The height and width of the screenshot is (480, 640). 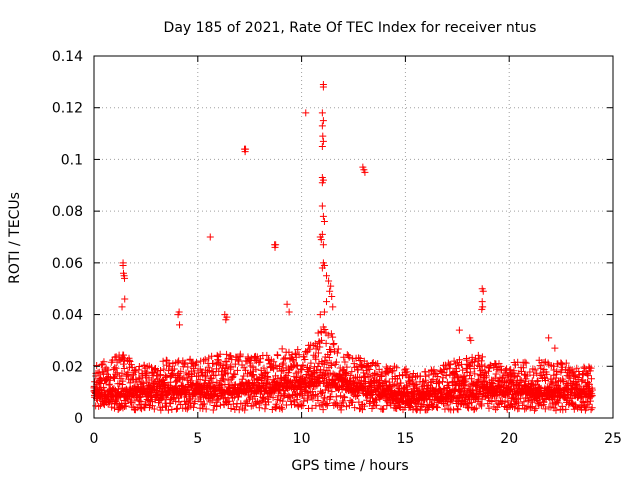 What do you see at coordinates (197, 439) in the screenshot?
I see `x-tick-label: 5` at bounding box center [197, 439].